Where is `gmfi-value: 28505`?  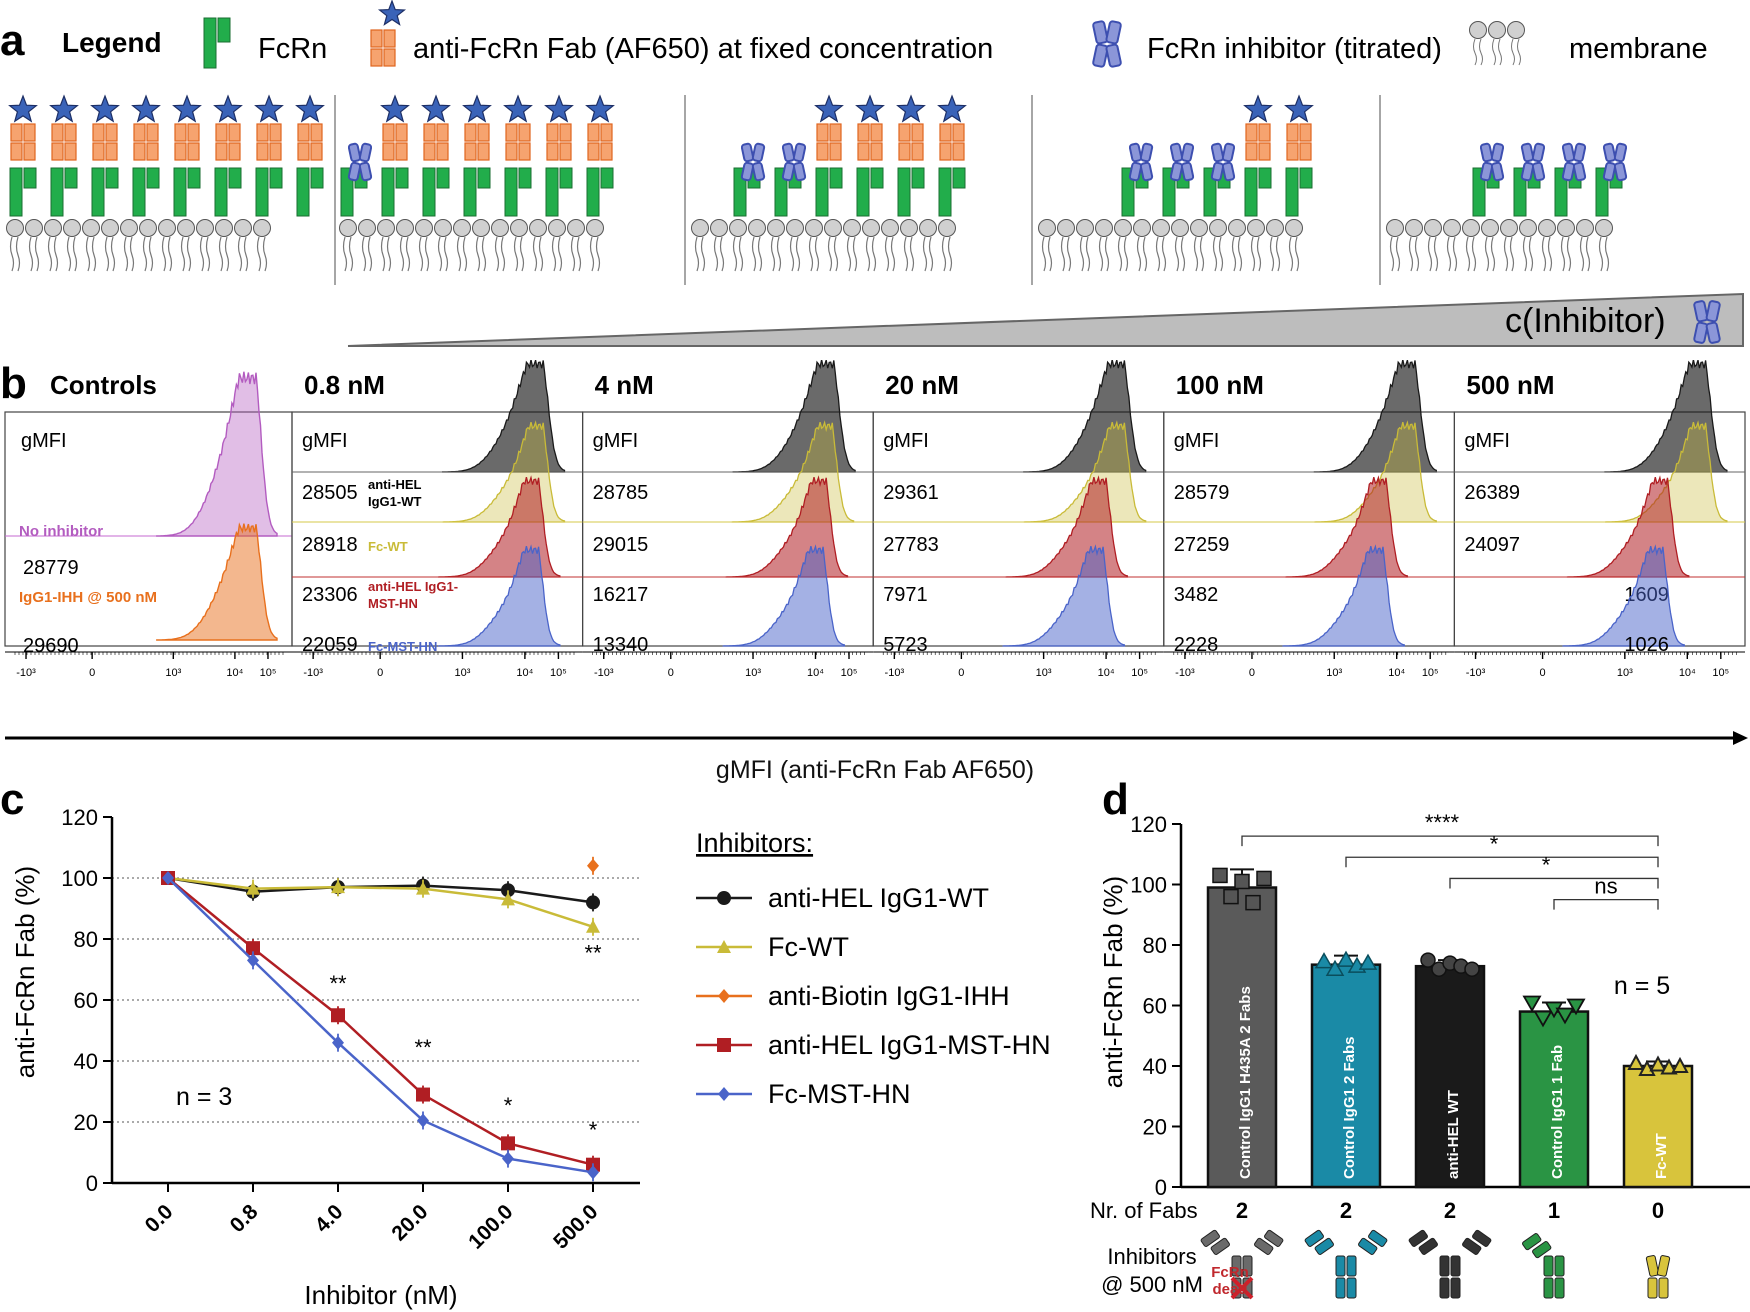 gmfi-value: 28505 is located at coordinates (330, 493).